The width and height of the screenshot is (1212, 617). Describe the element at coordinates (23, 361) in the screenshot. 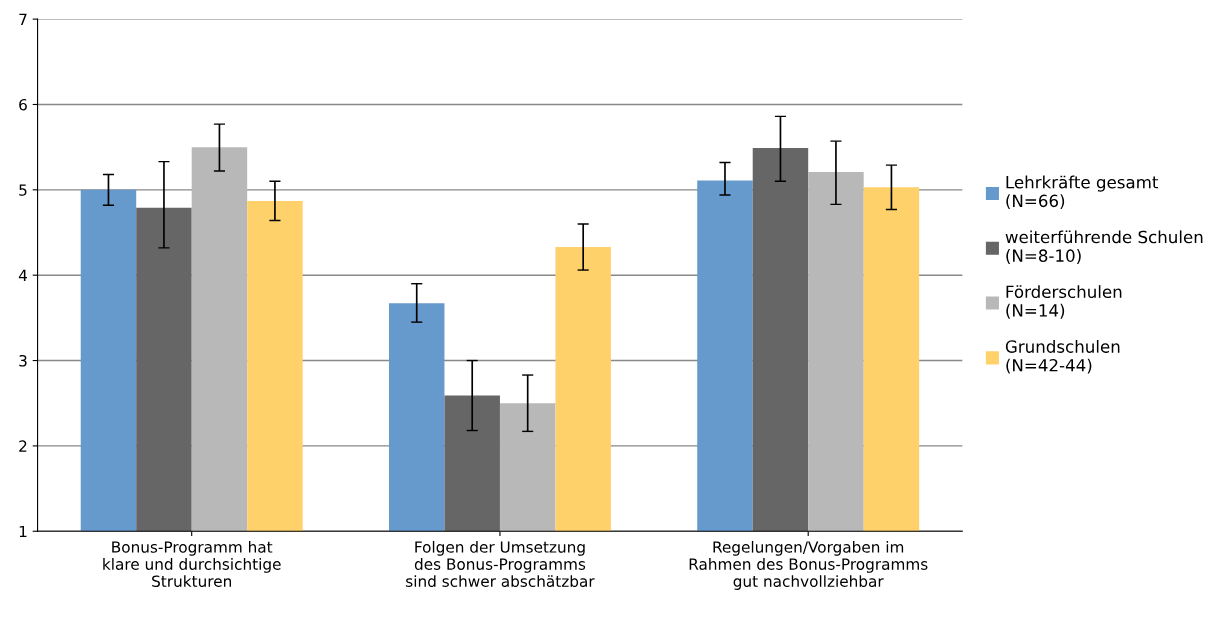

I see `y-tick-label: 3` at that location.